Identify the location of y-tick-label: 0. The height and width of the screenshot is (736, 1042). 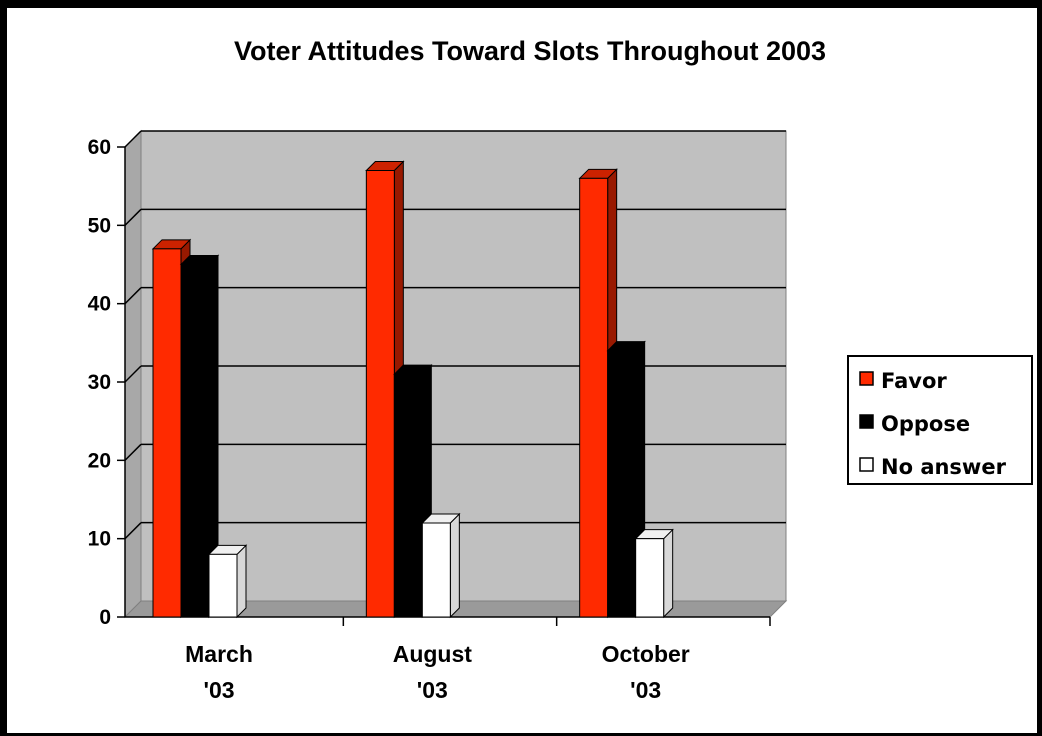
(105, 617).